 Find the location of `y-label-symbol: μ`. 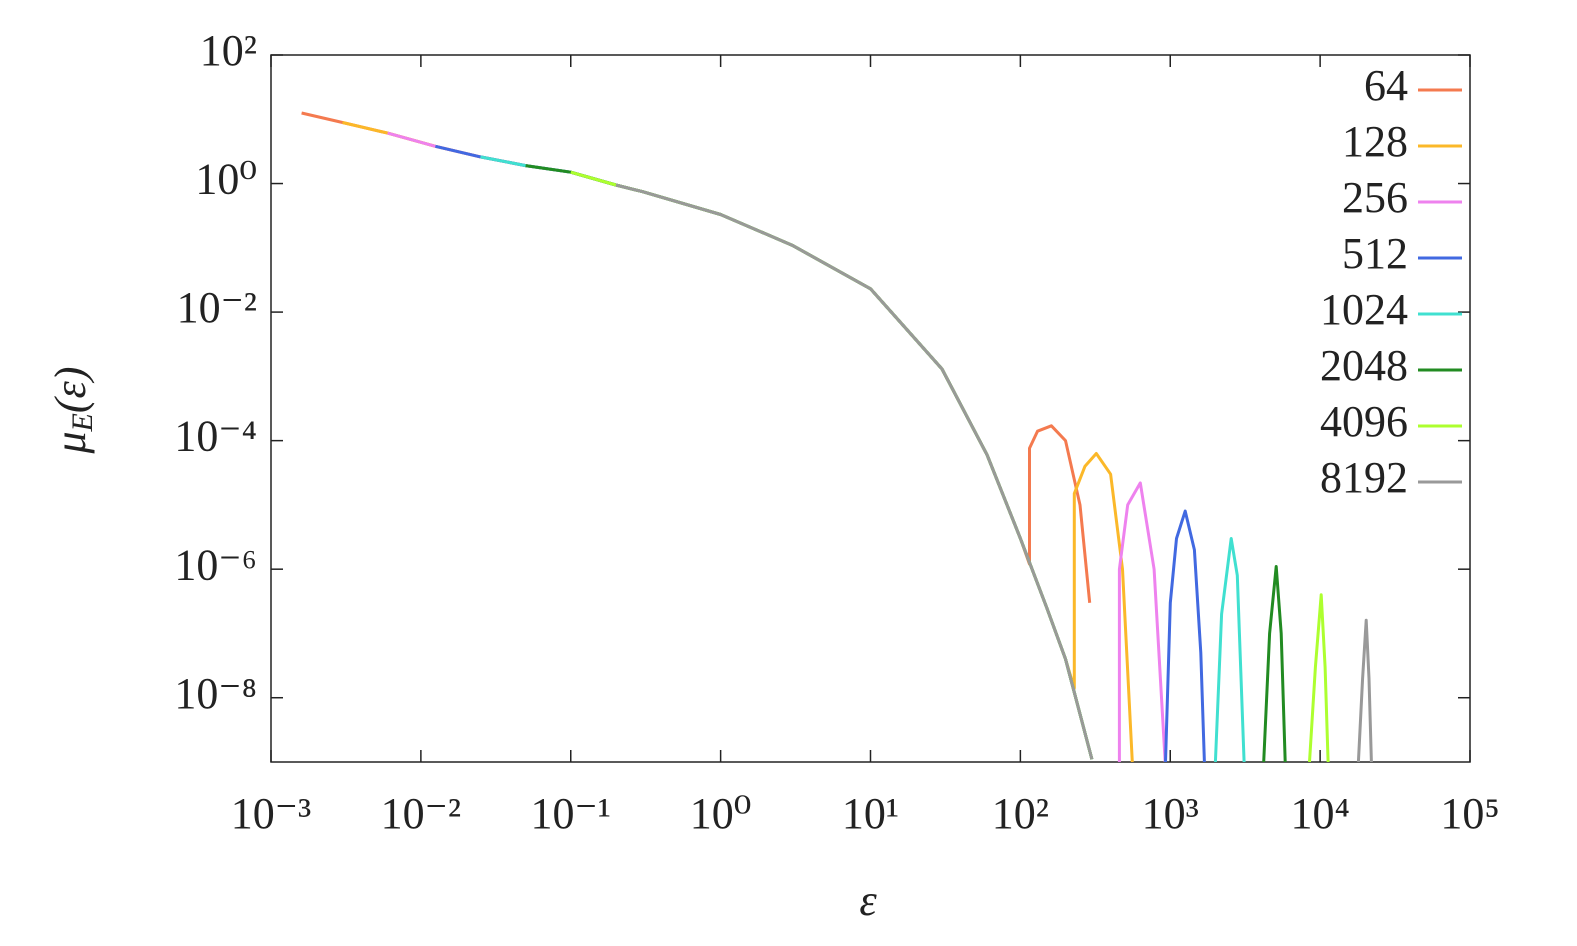

y-label-symbol: μ is located at coordinates (70, 442).